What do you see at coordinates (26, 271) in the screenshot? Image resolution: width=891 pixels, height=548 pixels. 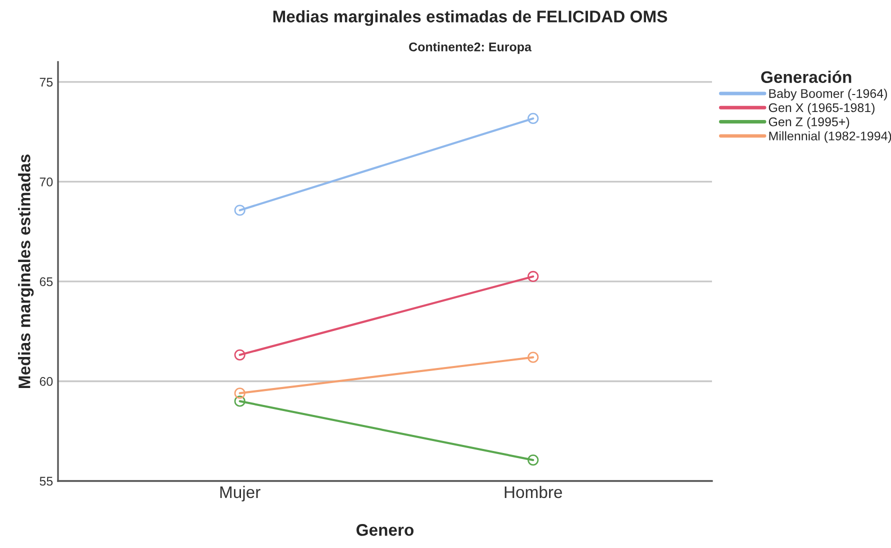 I see `y-axis-title: Medias marginales estimadas` at bounding box center [26, 271].